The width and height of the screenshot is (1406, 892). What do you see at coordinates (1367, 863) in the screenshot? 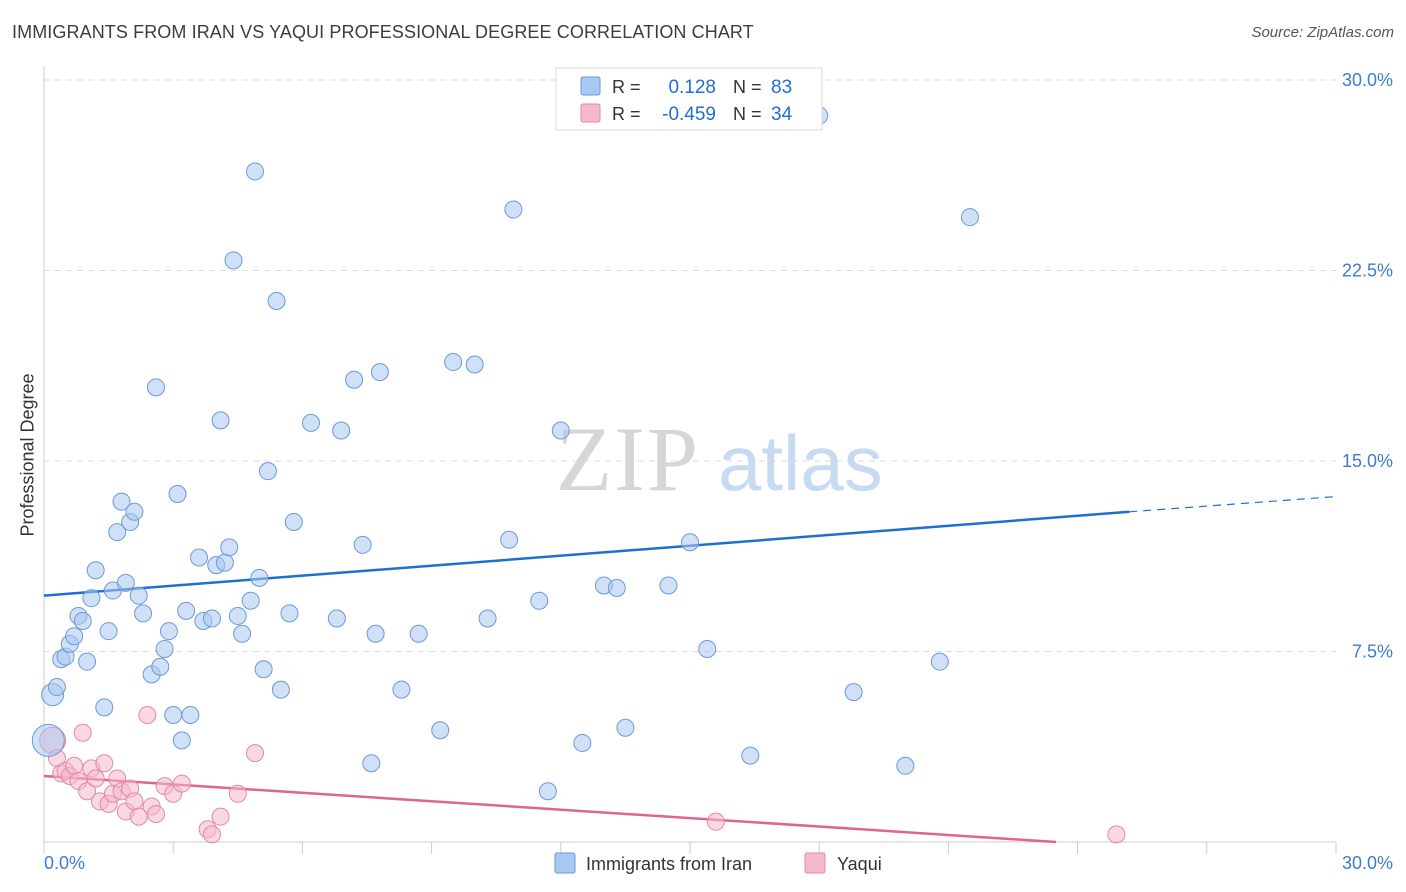
I see `x-tick-label-max: 30.0%` at bounding box center [1367, 863].